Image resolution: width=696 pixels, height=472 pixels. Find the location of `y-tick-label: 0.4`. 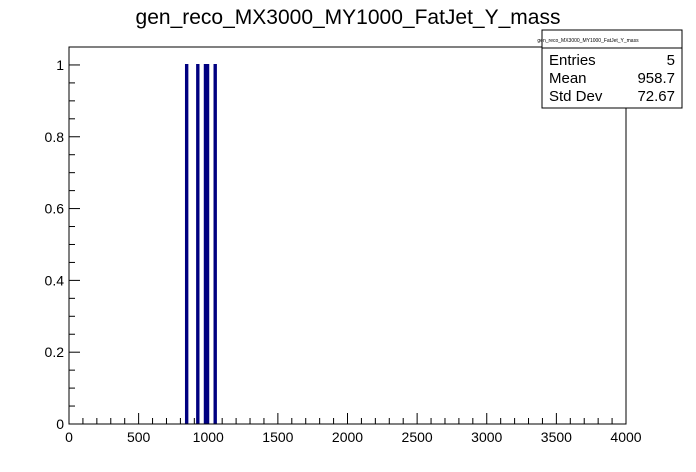

y-tick-label: 0.4 is located at coordinates (55, 280).